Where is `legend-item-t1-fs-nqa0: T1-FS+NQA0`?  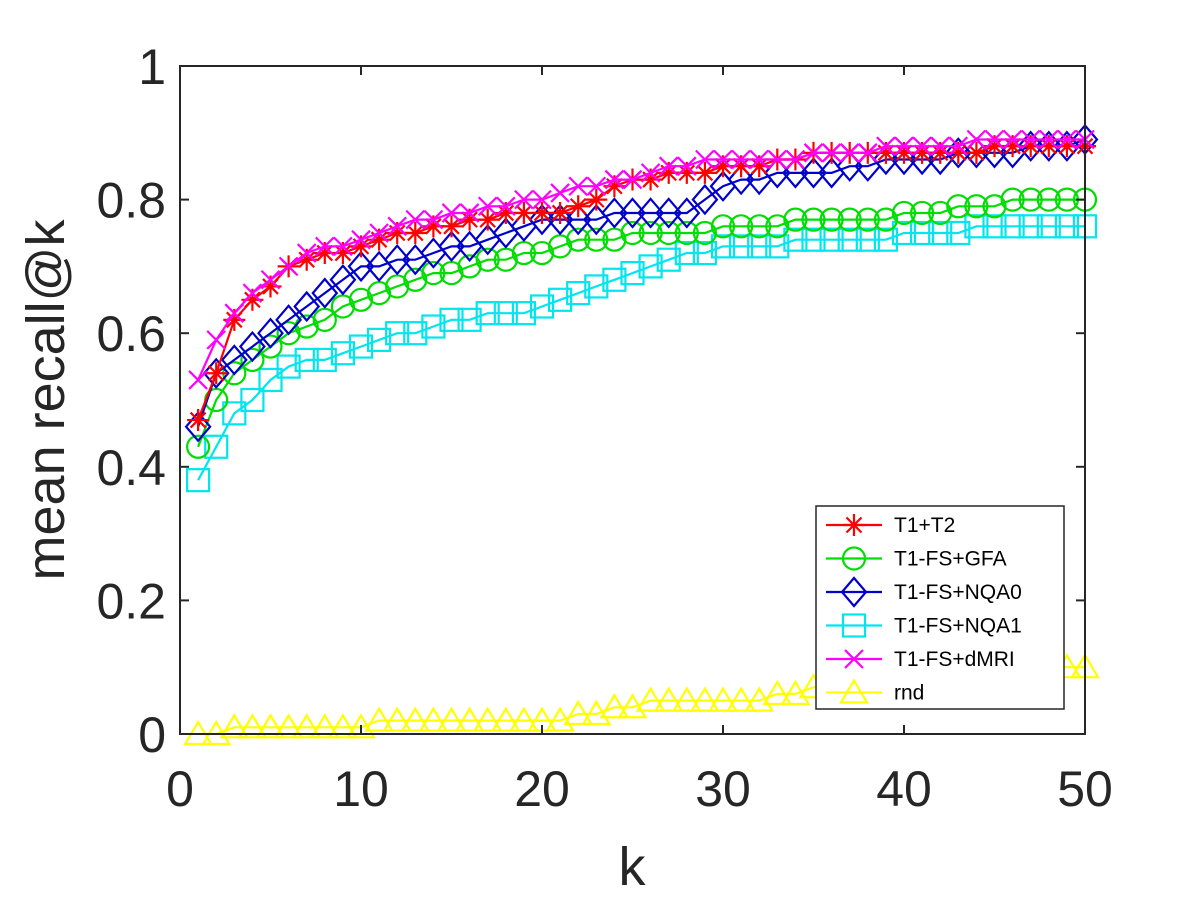
legend-item-t1-fs-nqa0: T1-FS+NQA0 is located at coordinates (924, 592).